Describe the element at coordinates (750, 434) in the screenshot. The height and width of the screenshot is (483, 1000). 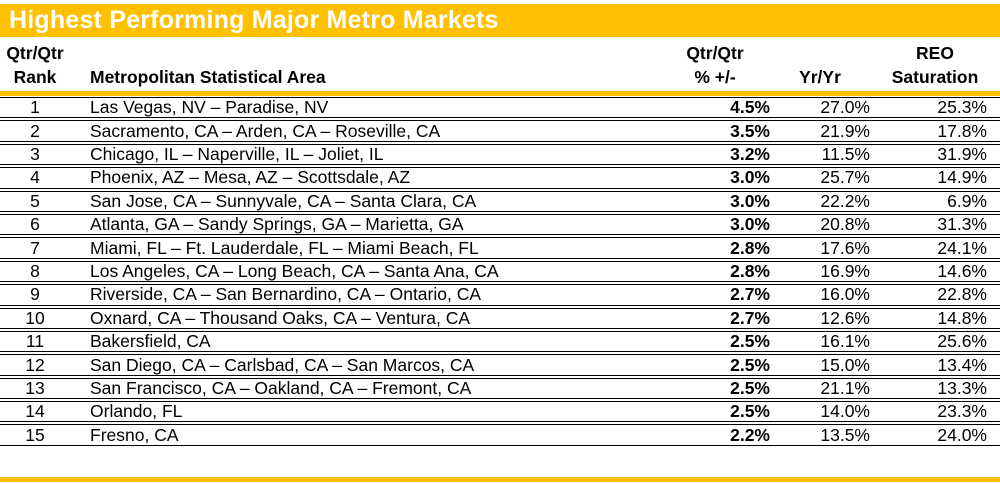
I see `qtr-change-cell: 2.2%` at that location.